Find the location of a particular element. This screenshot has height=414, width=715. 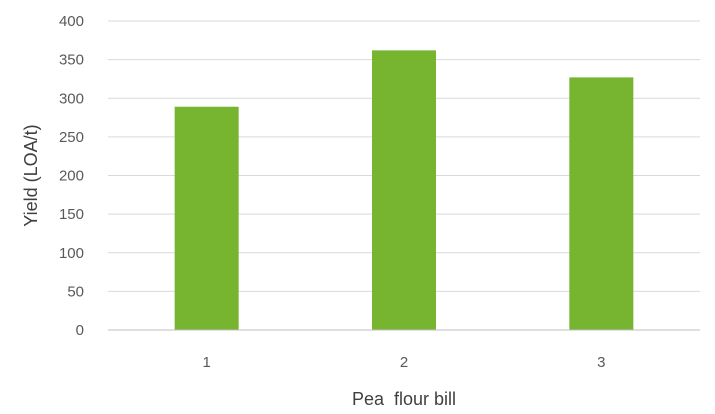

y-tick-label: 0 is located at coordinates (80, 330).